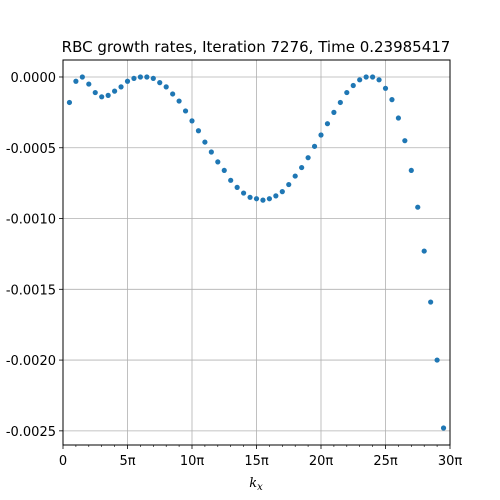  Describe the element at coordinates (31, 361) in the screenshot. I see `y-tick-label: -0.0020` at that location.